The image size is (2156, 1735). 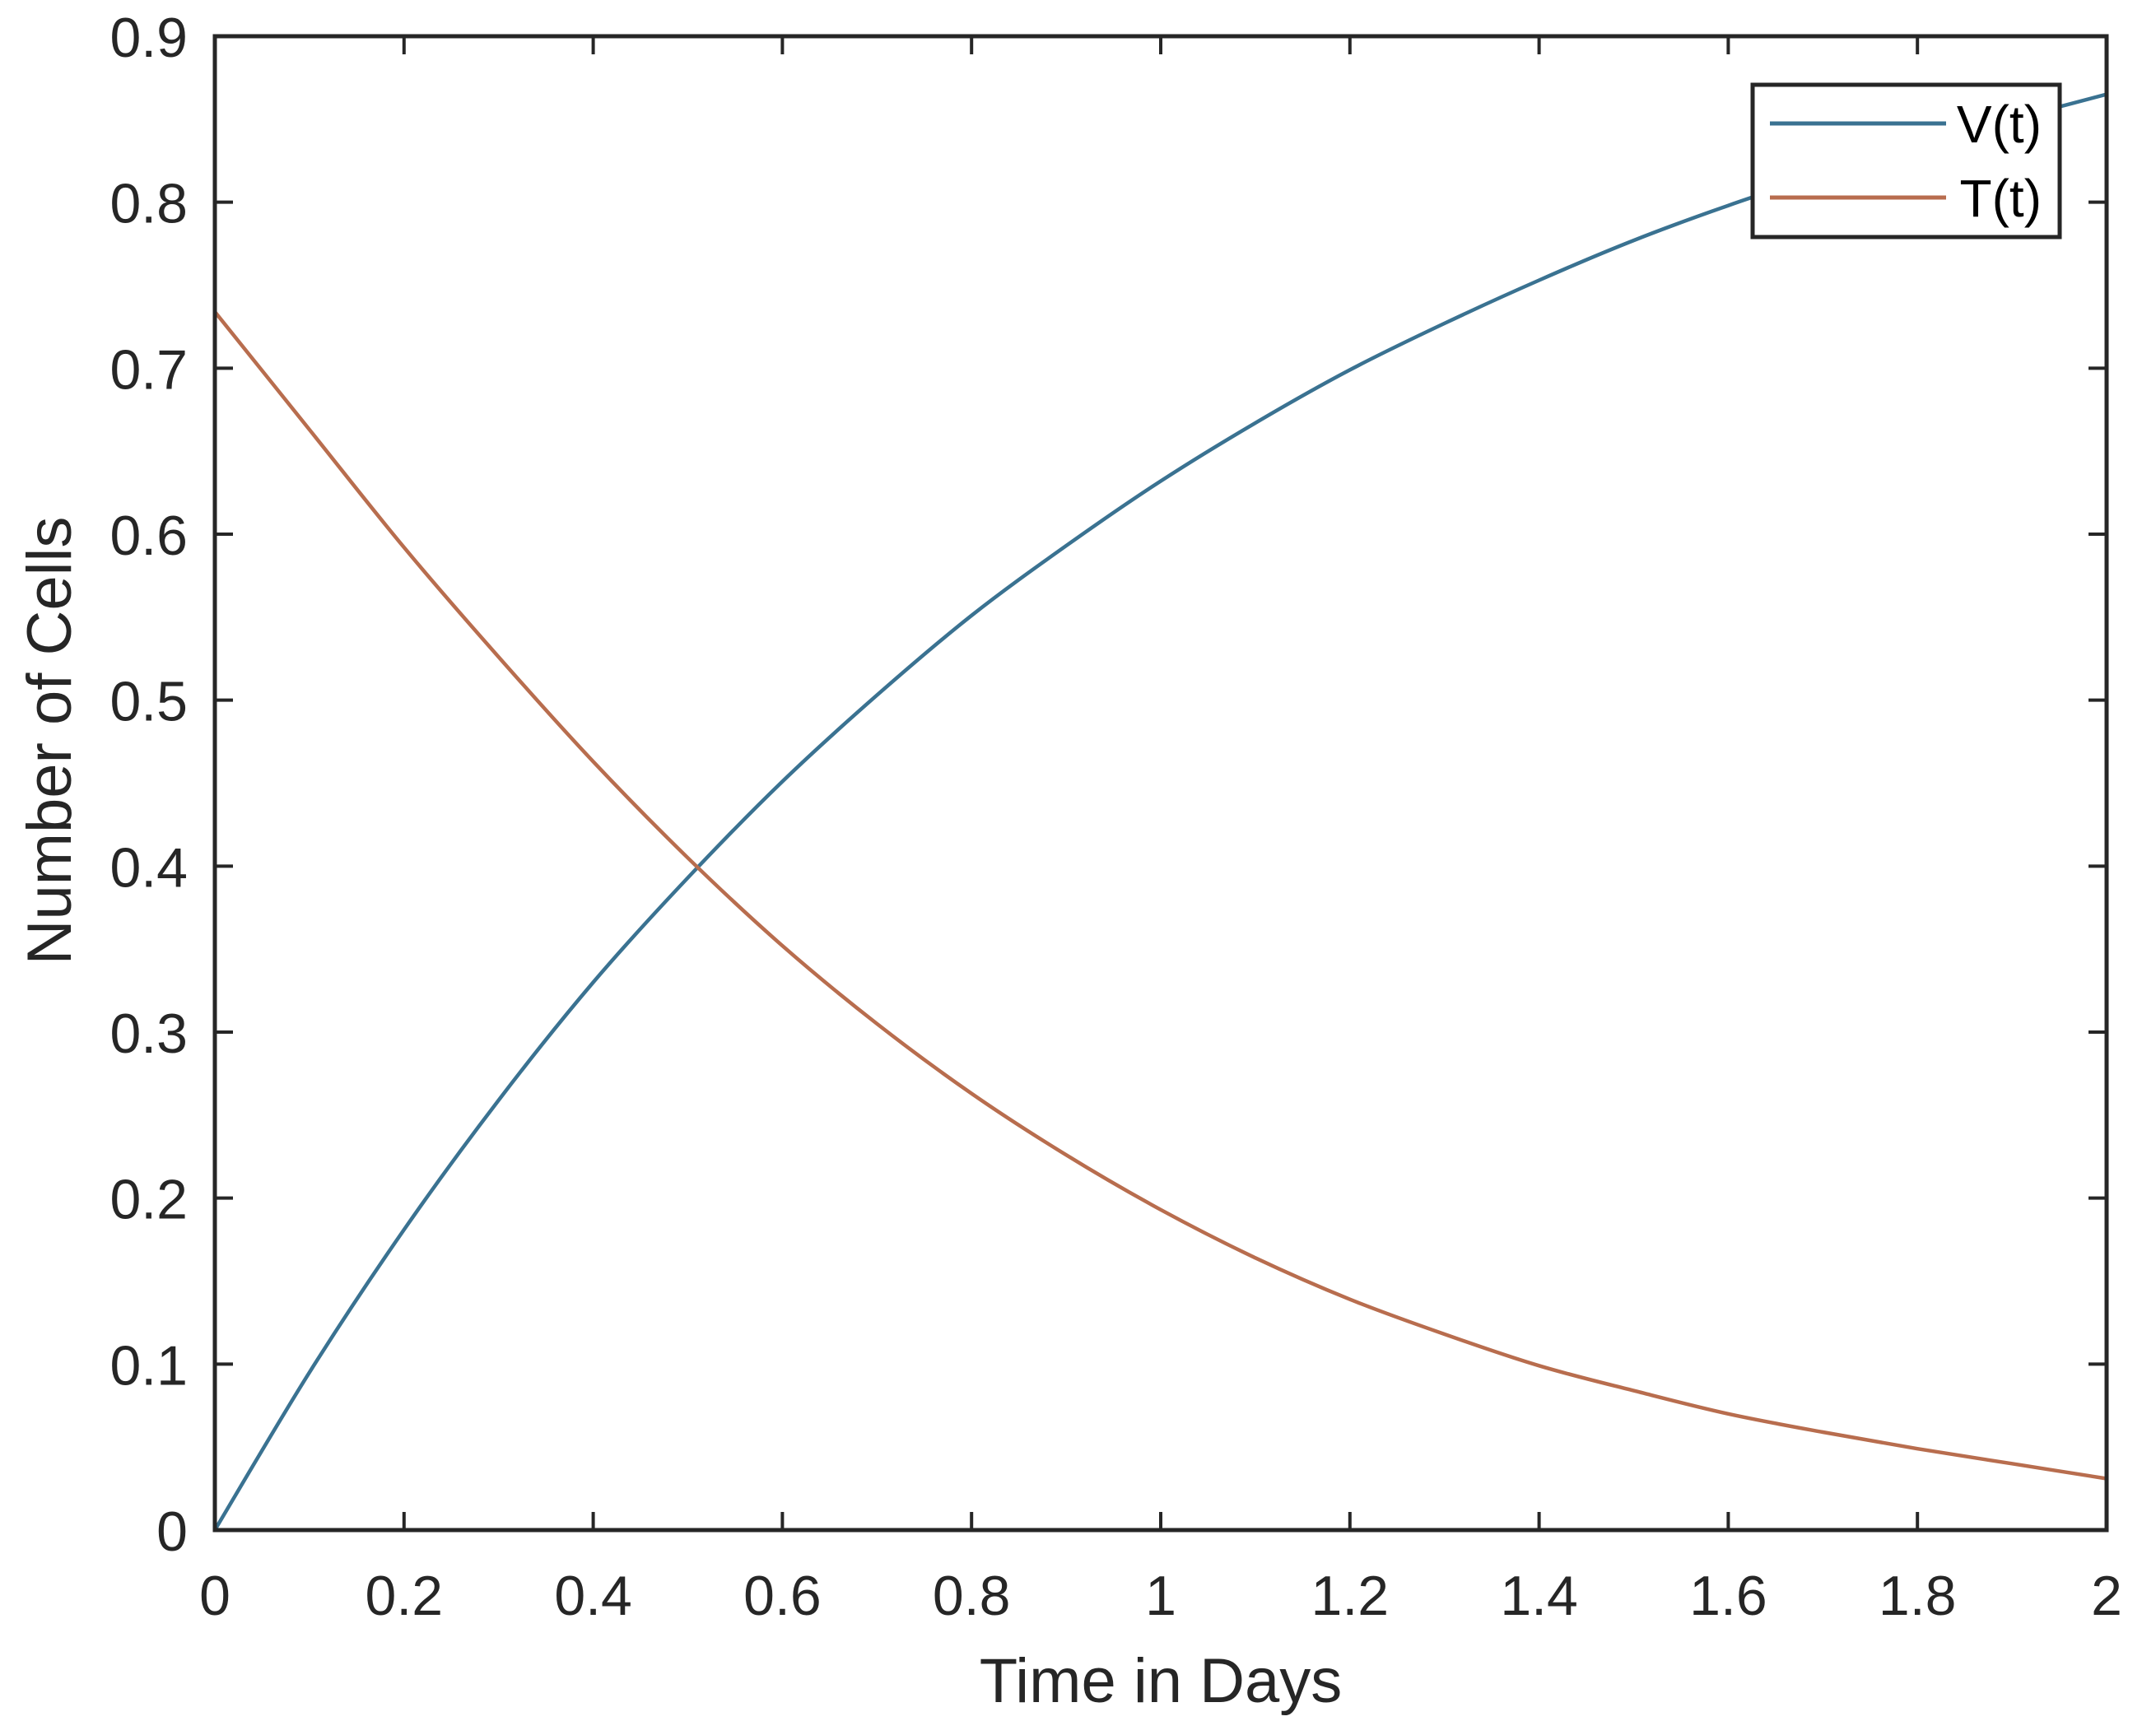 I want to click on y-tick-label: 0.4, so click(x=148, y=867).